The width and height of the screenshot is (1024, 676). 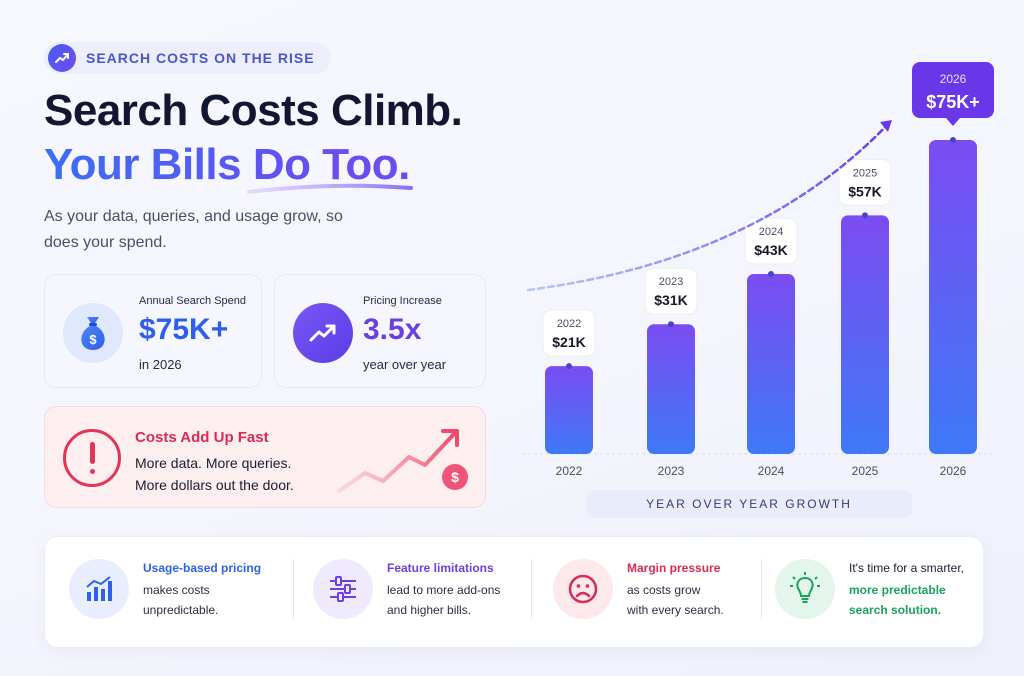 What do you see at coordinates (402, 301) in the screenshot?
I see `stat-label: Pricing Increase` at bounding box center [402, 301].